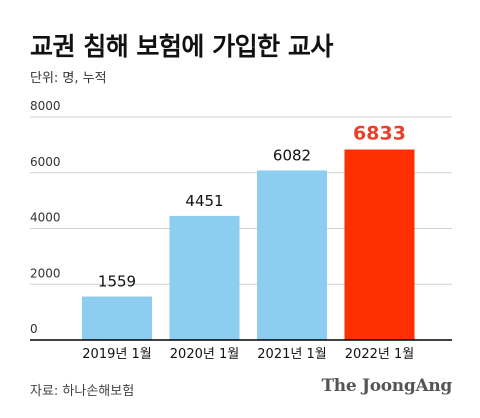 The image size is (480, 418). What do you see at coordinates (45, 106) in the screenshot?
I see `y-tick-label: 8000` at bounding box center [45, 106].